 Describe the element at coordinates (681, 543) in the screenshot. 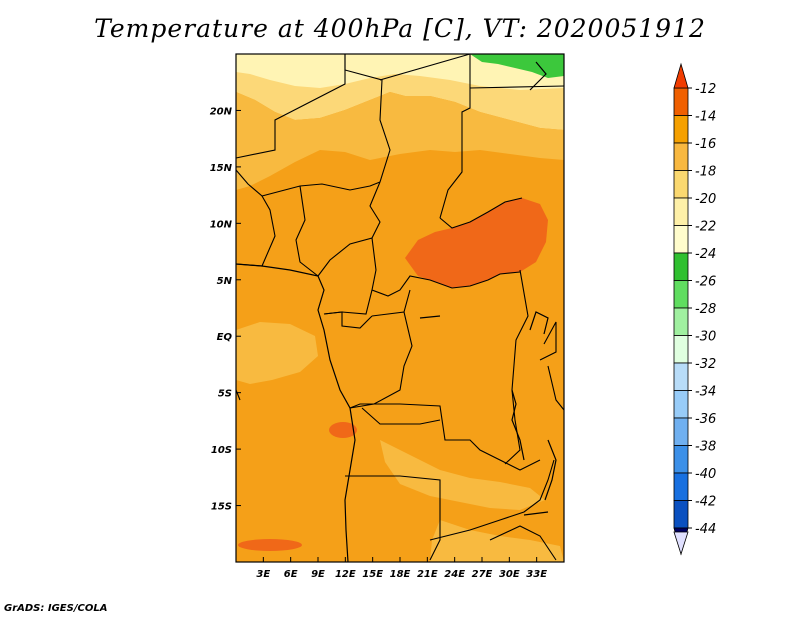

I see `colorbar-min-wedge` at that location.